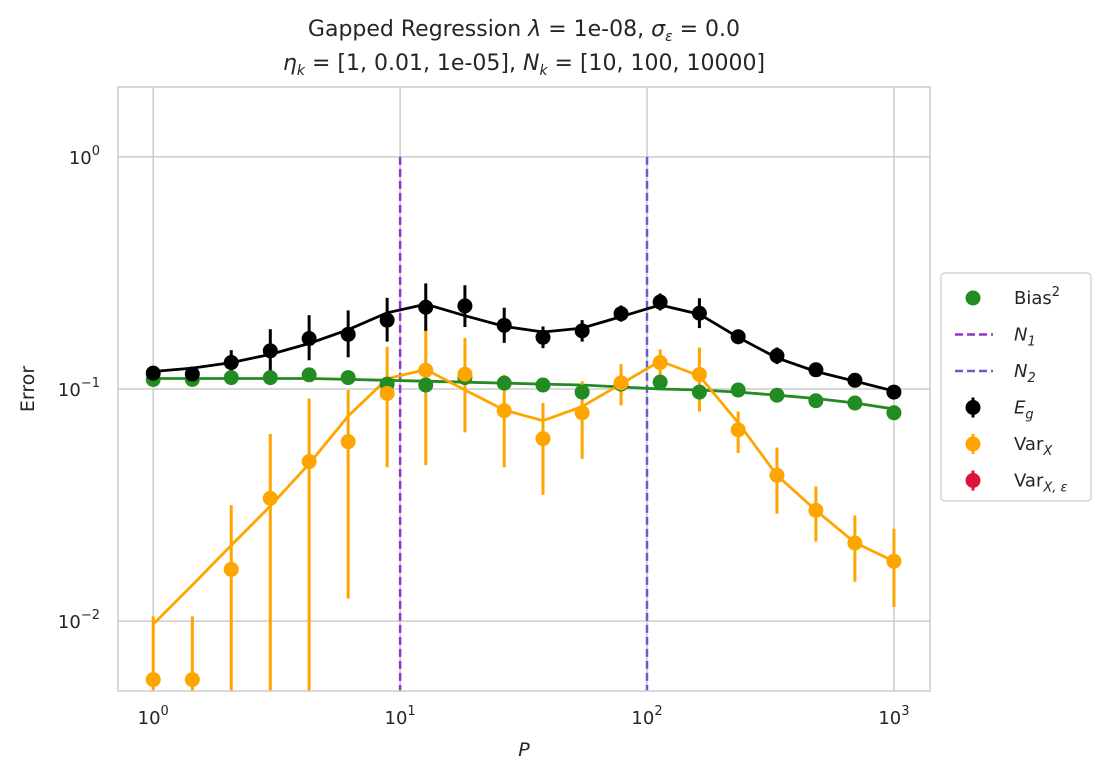 This screenshot has height=780, width=1108. I want to click on legend-label: Bias2, so click(1037, 297).